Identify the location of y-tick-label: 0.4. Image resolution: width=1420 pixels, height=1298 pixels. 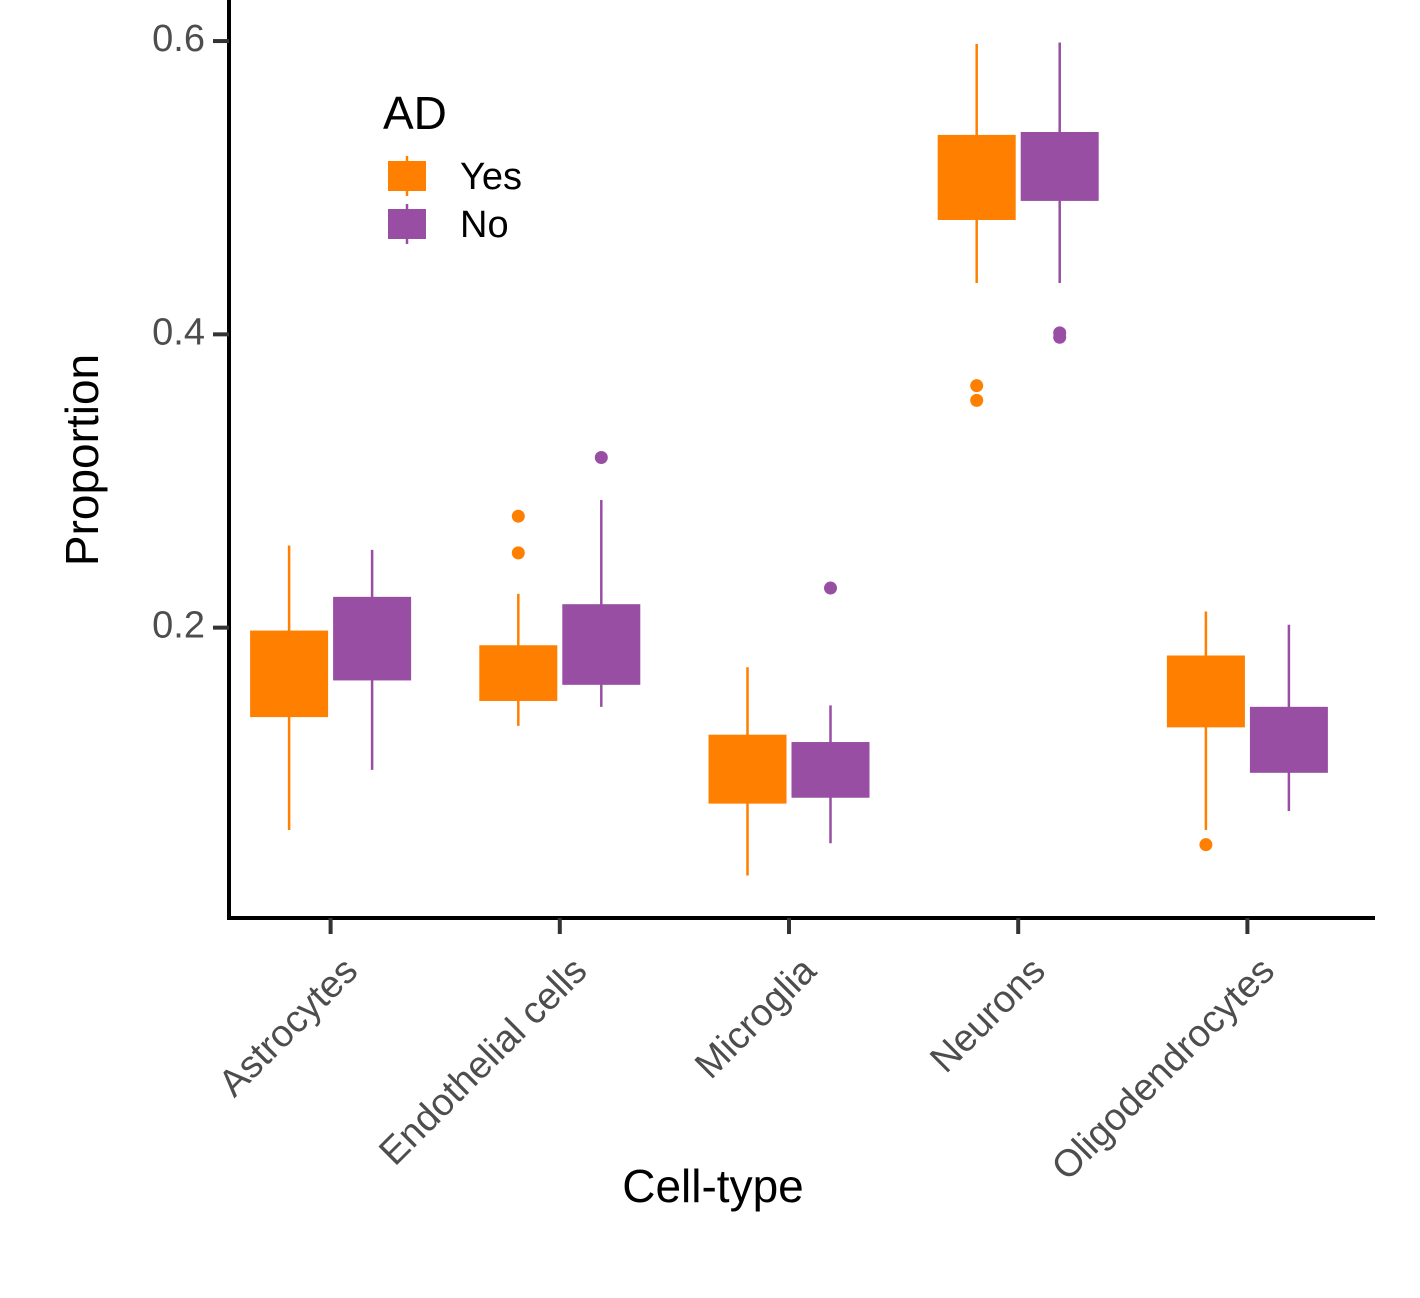
(178, 332).